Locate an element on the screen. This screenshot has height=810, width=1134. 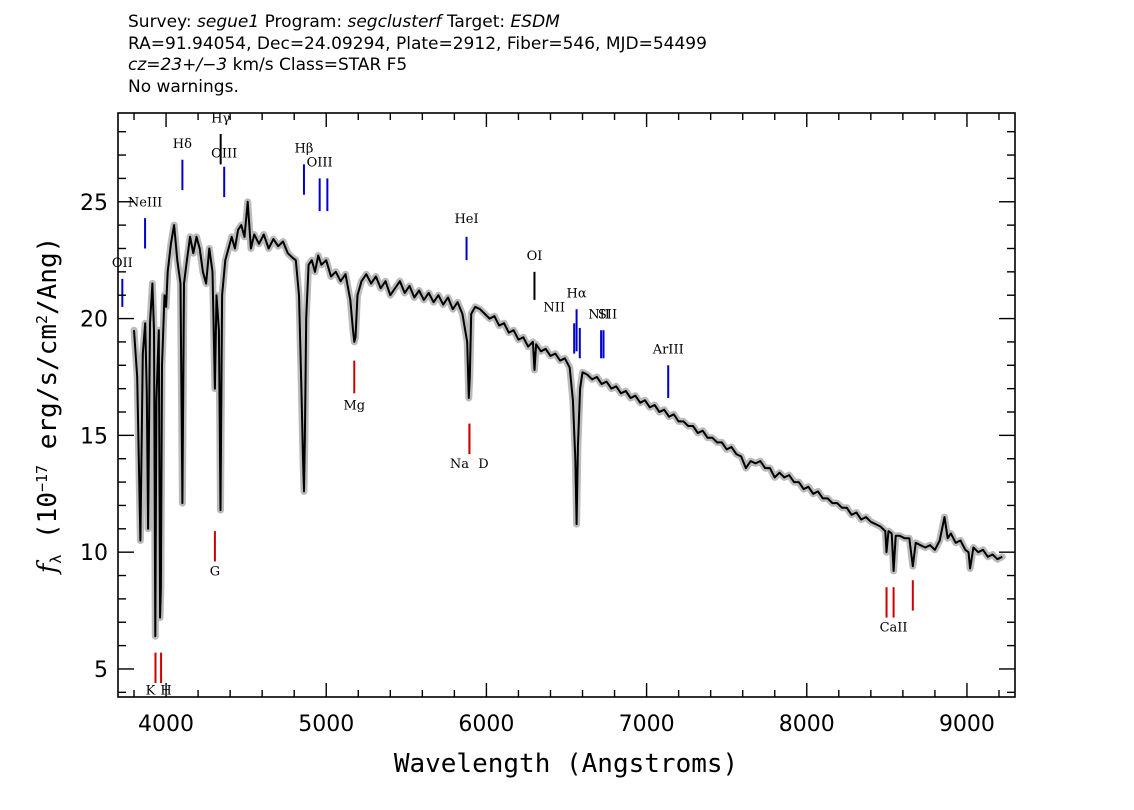
program-value: segclusterf is located at coordinates (394, 22).